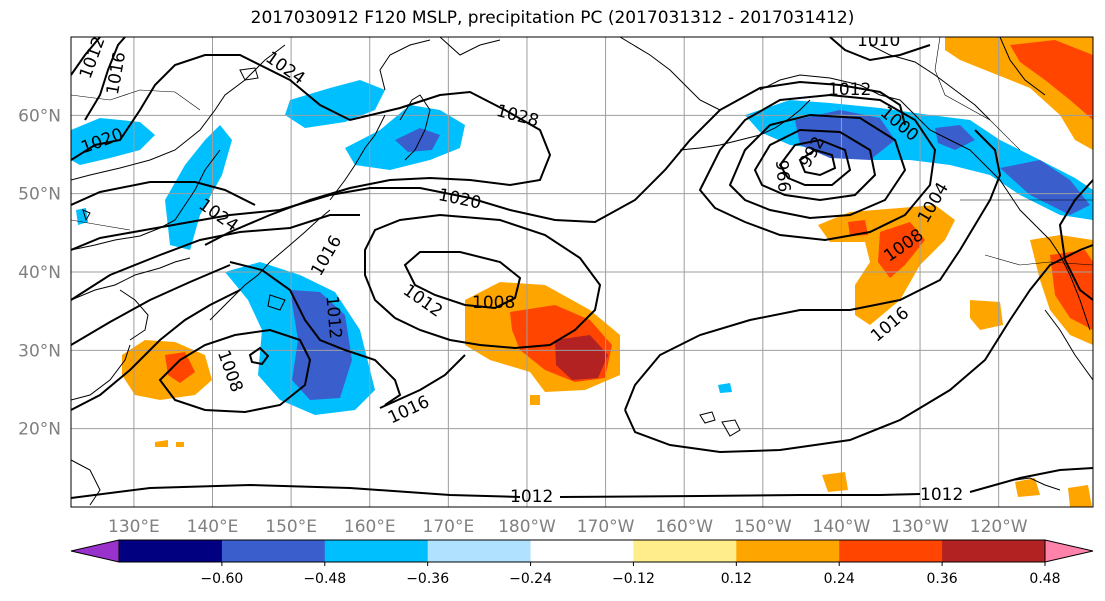  I want to click on colorbar-tick-label: 0.24, so click(839, 579).